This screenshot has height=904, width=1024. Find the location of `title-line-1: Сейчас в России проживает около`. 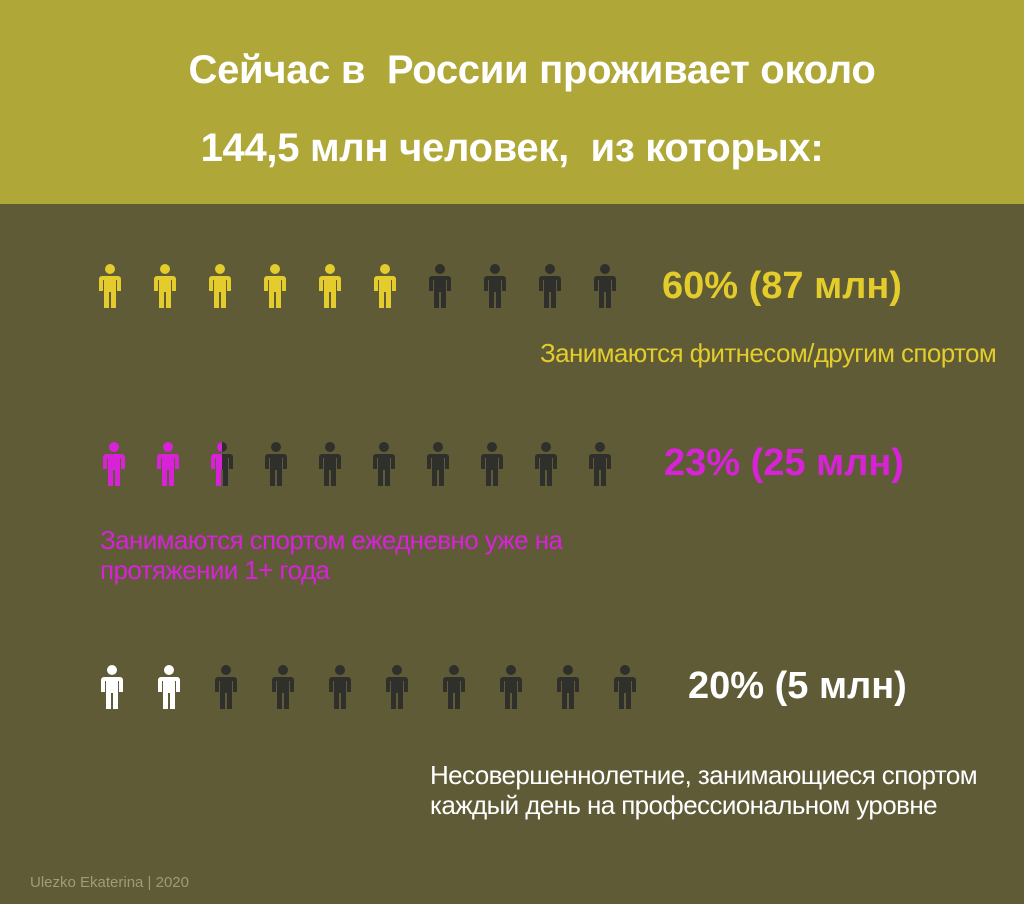

title-line-1: Сейчас в России проживает около is located at coordinates (532, 70).